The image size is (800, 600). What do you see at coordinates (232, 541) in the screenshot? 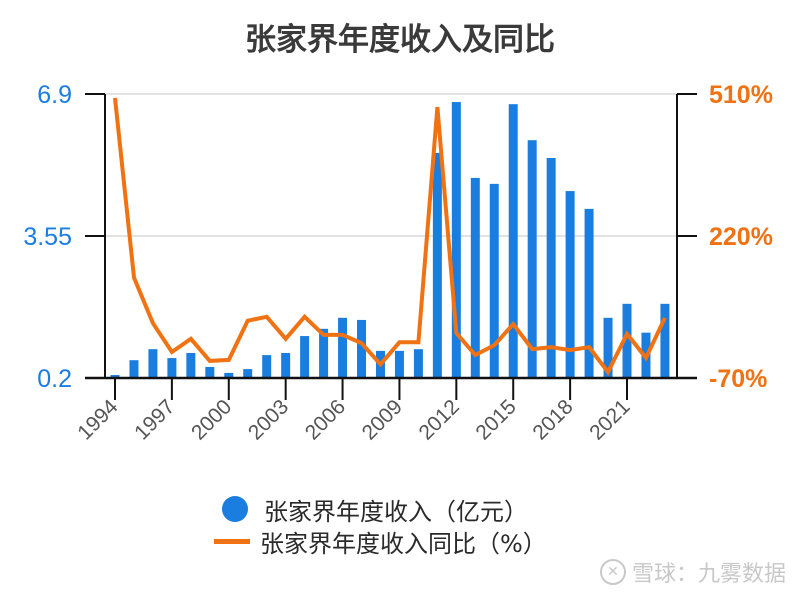
I see `orange-line-icon` at bounding box center [232, 541].